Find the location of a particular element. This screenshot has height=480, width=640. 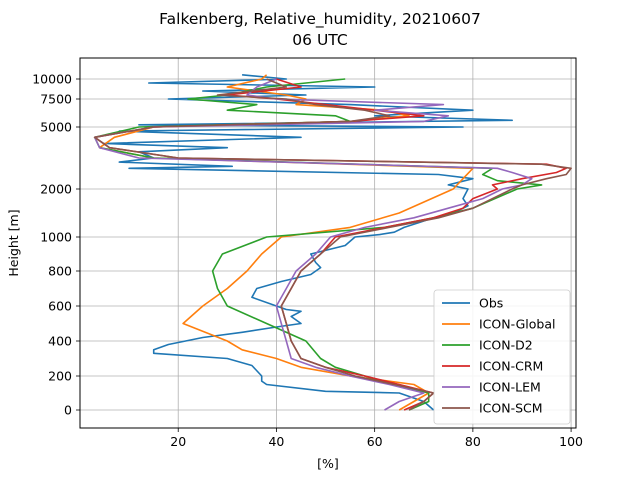

y-tick-label: 2000 is located at coordinates (56, 189).